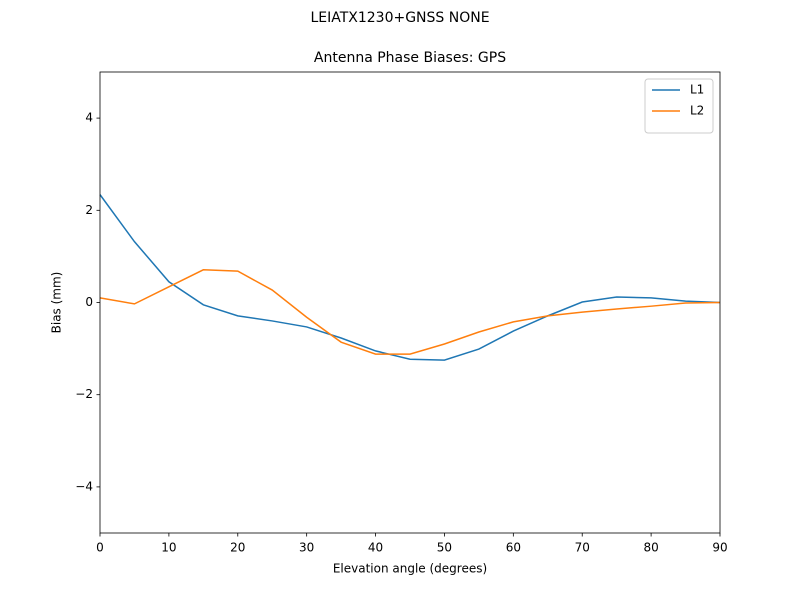  I want to click on x-tick-label: 10, so click(168, 548).